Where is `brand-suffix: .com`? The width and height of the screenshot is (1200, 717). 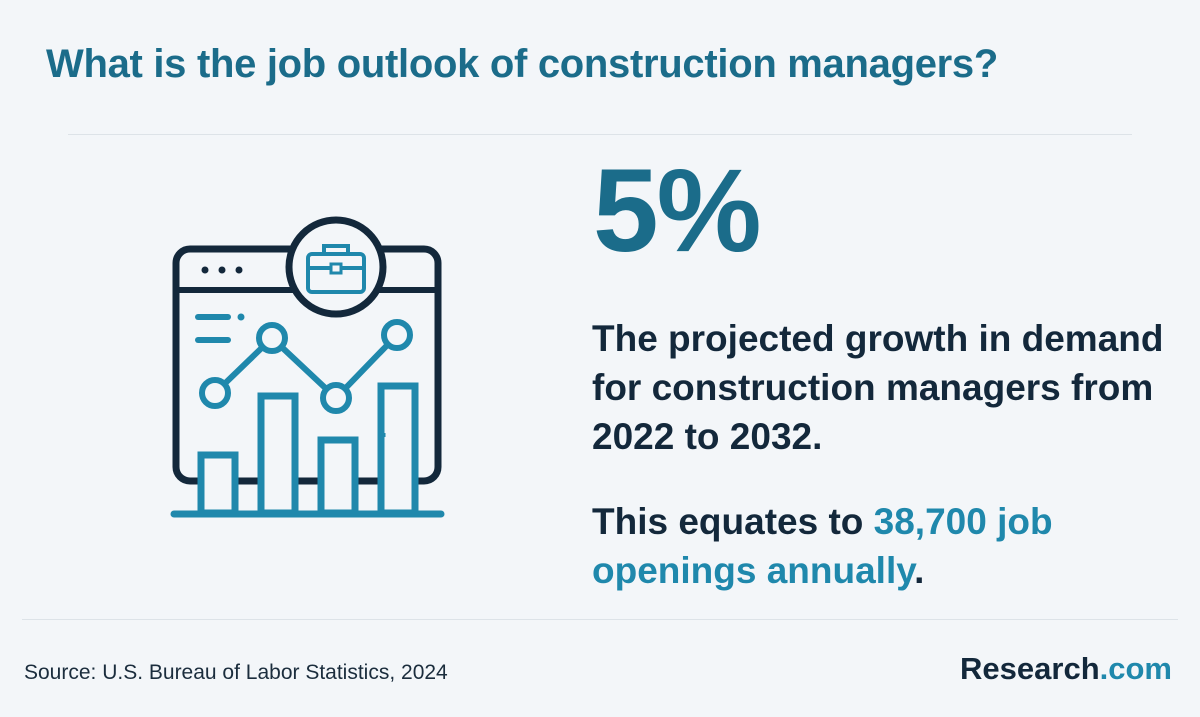 brand-suffix: .com is located at coordinates (1135, 668).